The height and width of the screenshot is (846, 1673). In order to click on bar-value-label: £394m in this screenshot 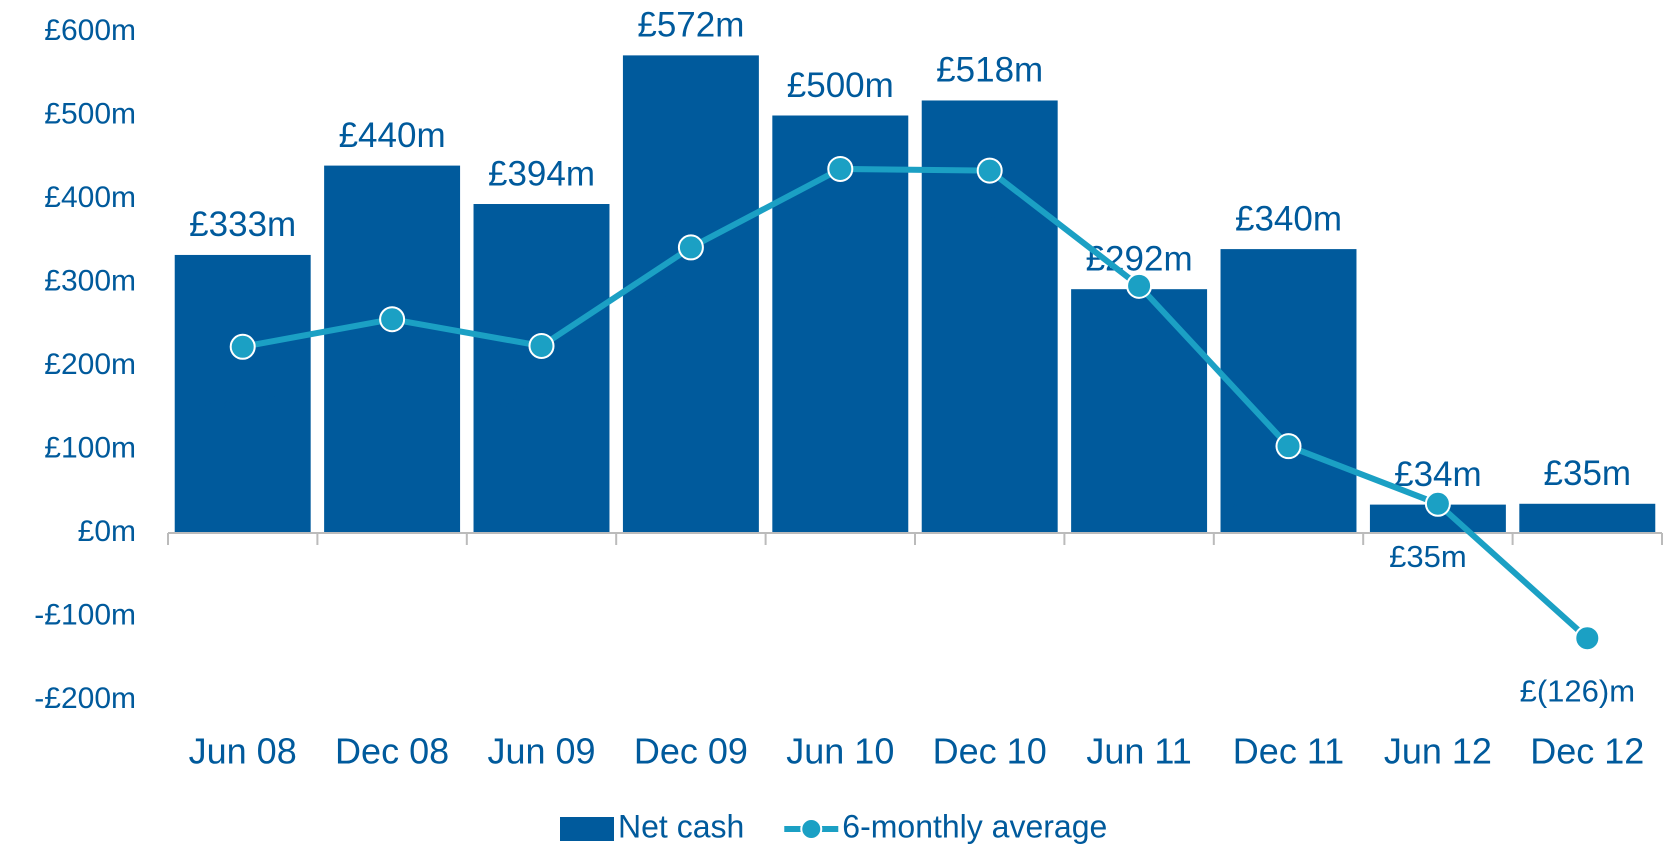, I will do `click(541, 173)`.